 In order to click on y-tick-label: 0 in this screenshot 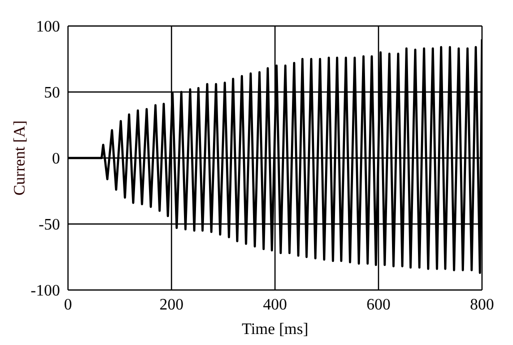, I will do `click(56, 159)`.